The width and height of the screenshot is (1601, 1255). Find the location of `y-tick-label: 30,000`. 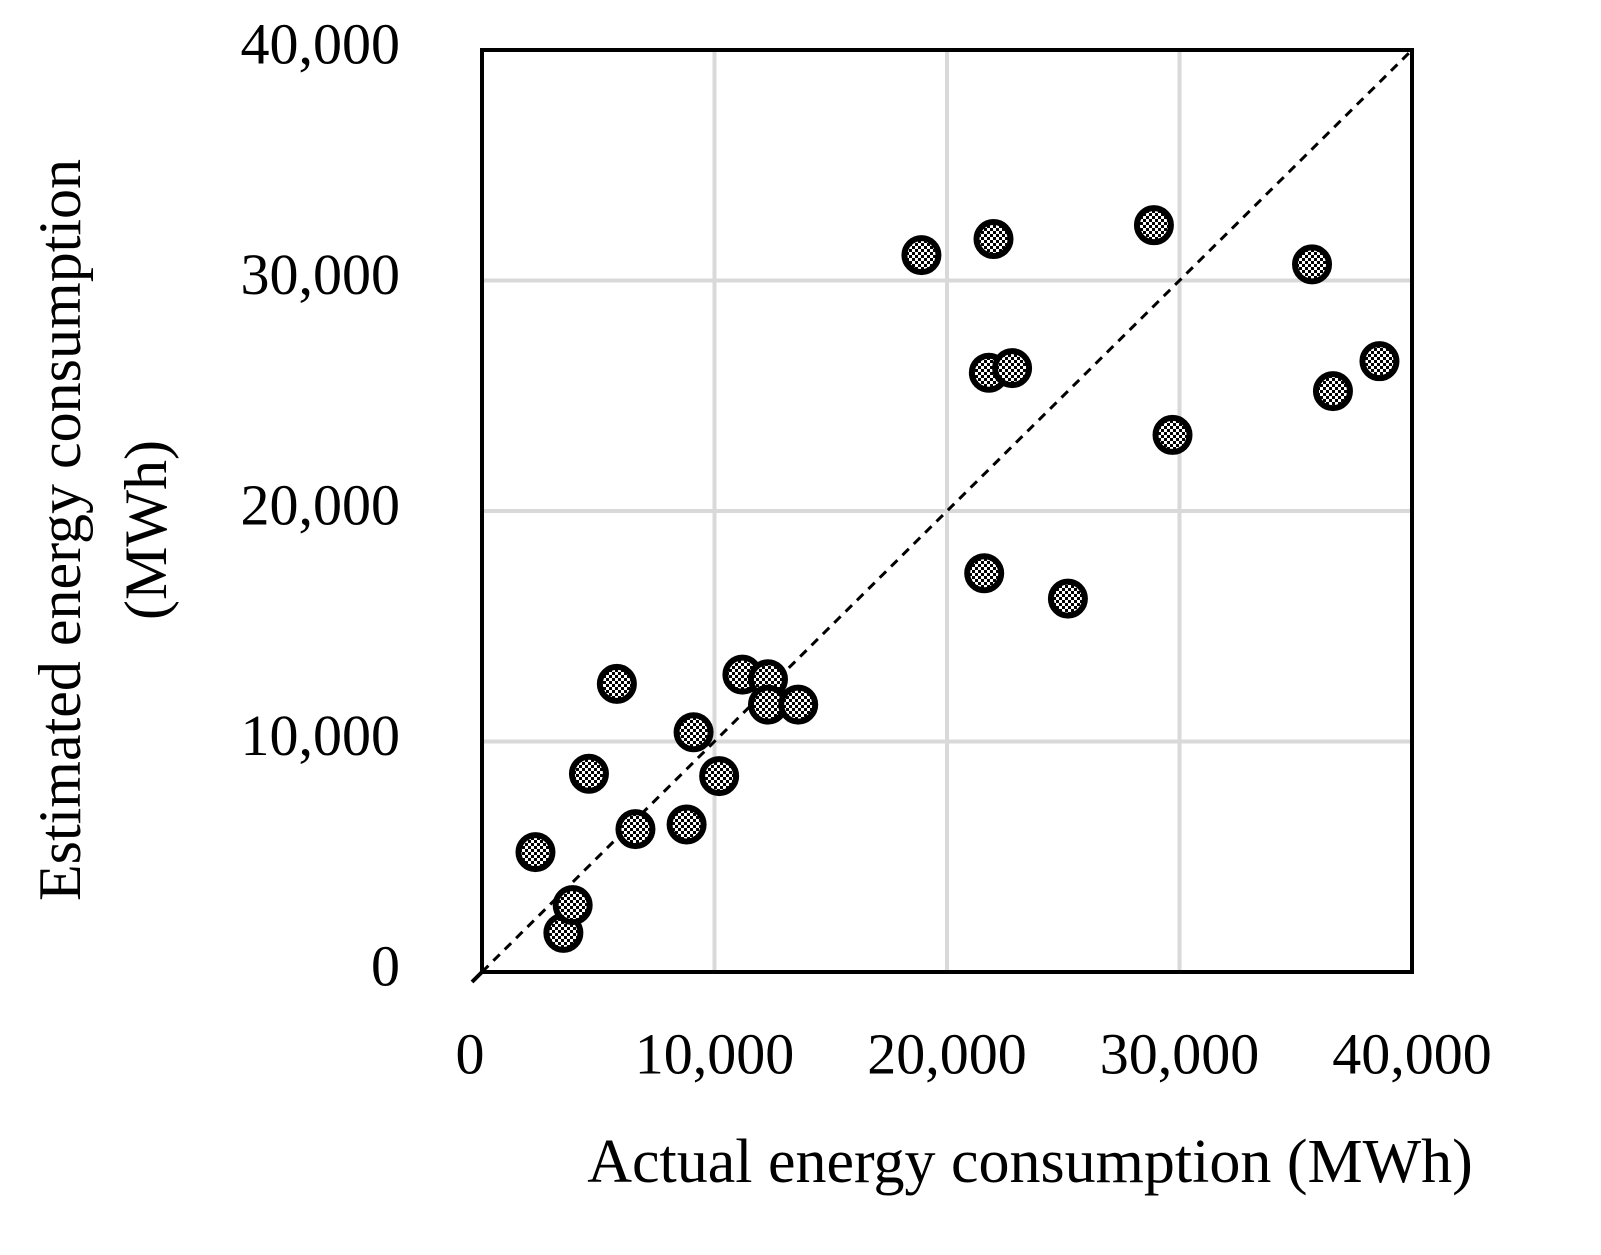

y-tick-label: 30,000 is located at coordinates (321, 274).